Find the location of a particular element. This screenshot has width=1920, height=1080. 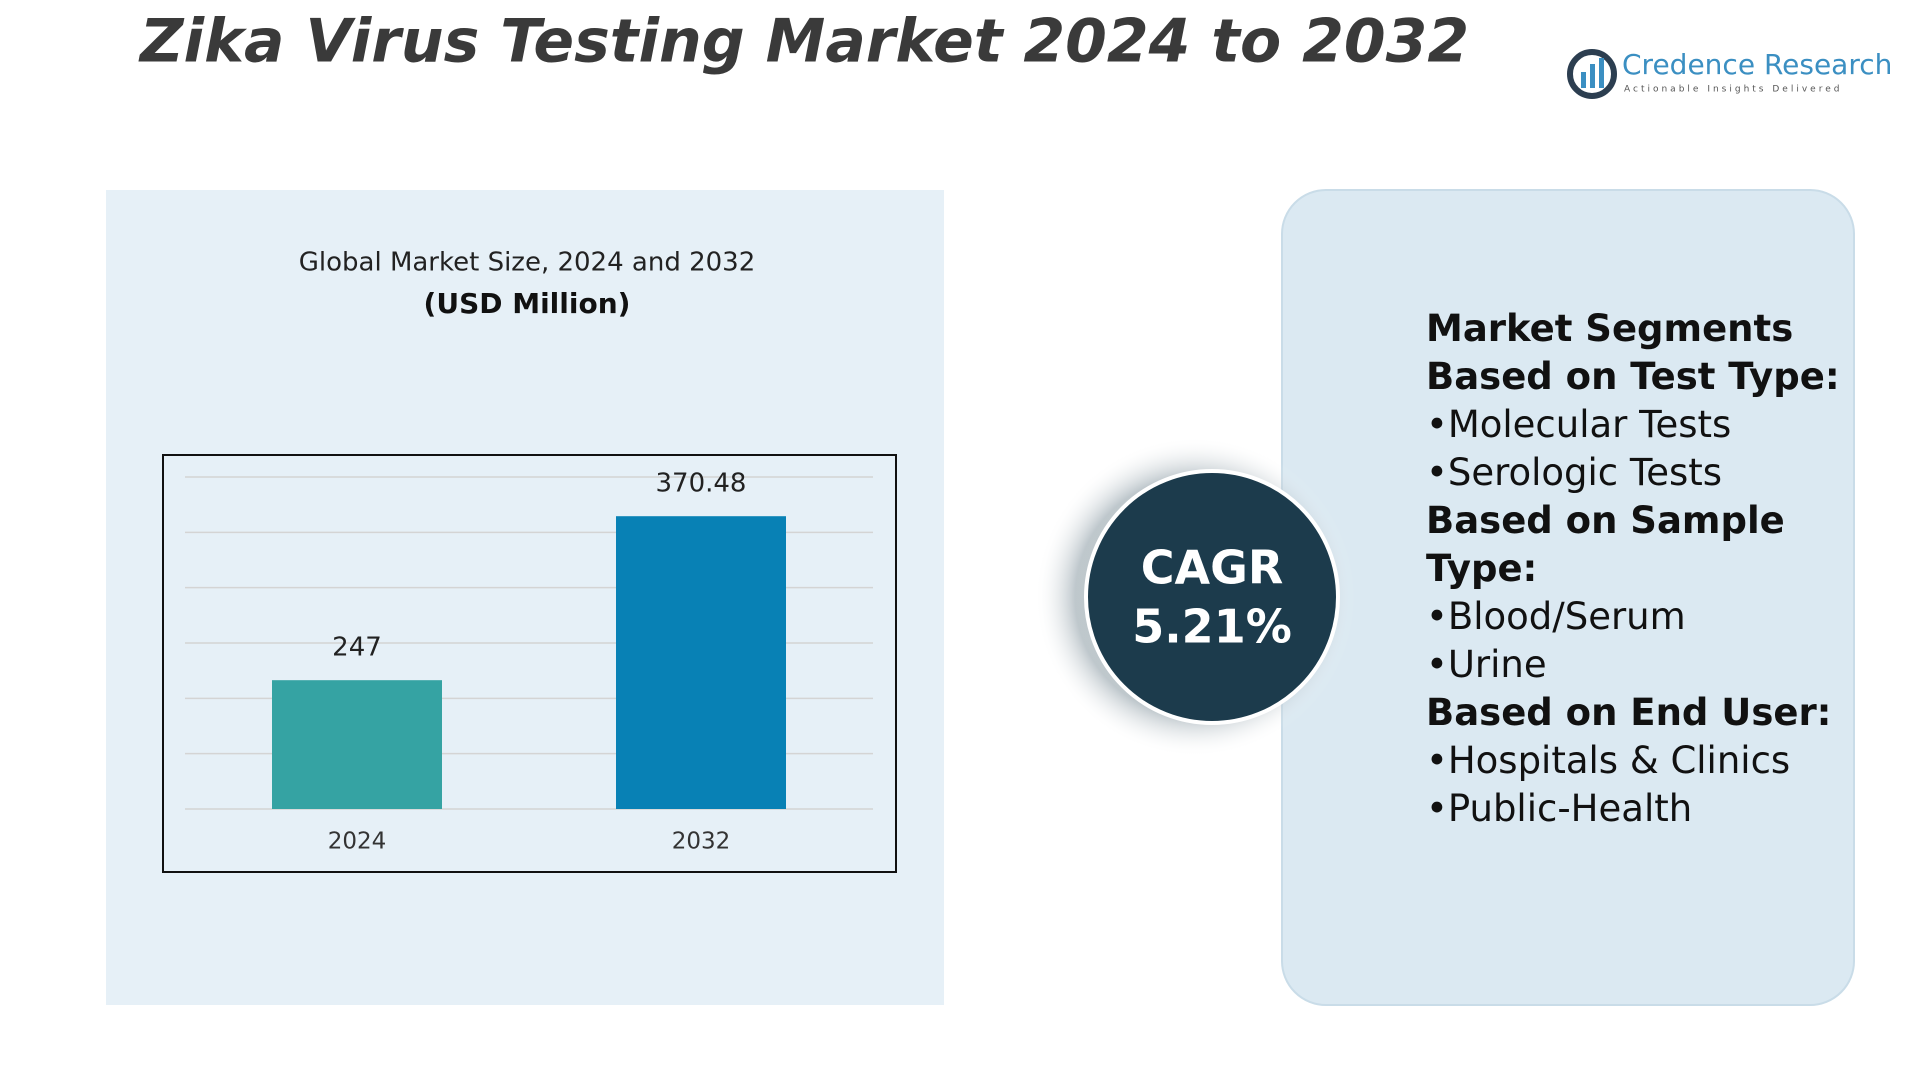

segment-heading: Based on Sample Type: is located at coordinates (1605, 544).